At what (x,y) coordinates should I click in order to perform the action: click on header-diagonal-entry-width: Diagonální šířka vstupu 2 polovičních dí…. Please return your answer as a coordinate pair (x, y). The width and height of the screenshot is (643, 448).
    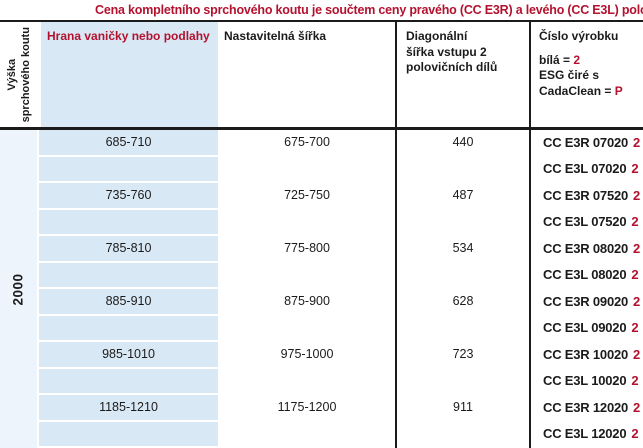
    Looking at the image, I should click on (463, 74).